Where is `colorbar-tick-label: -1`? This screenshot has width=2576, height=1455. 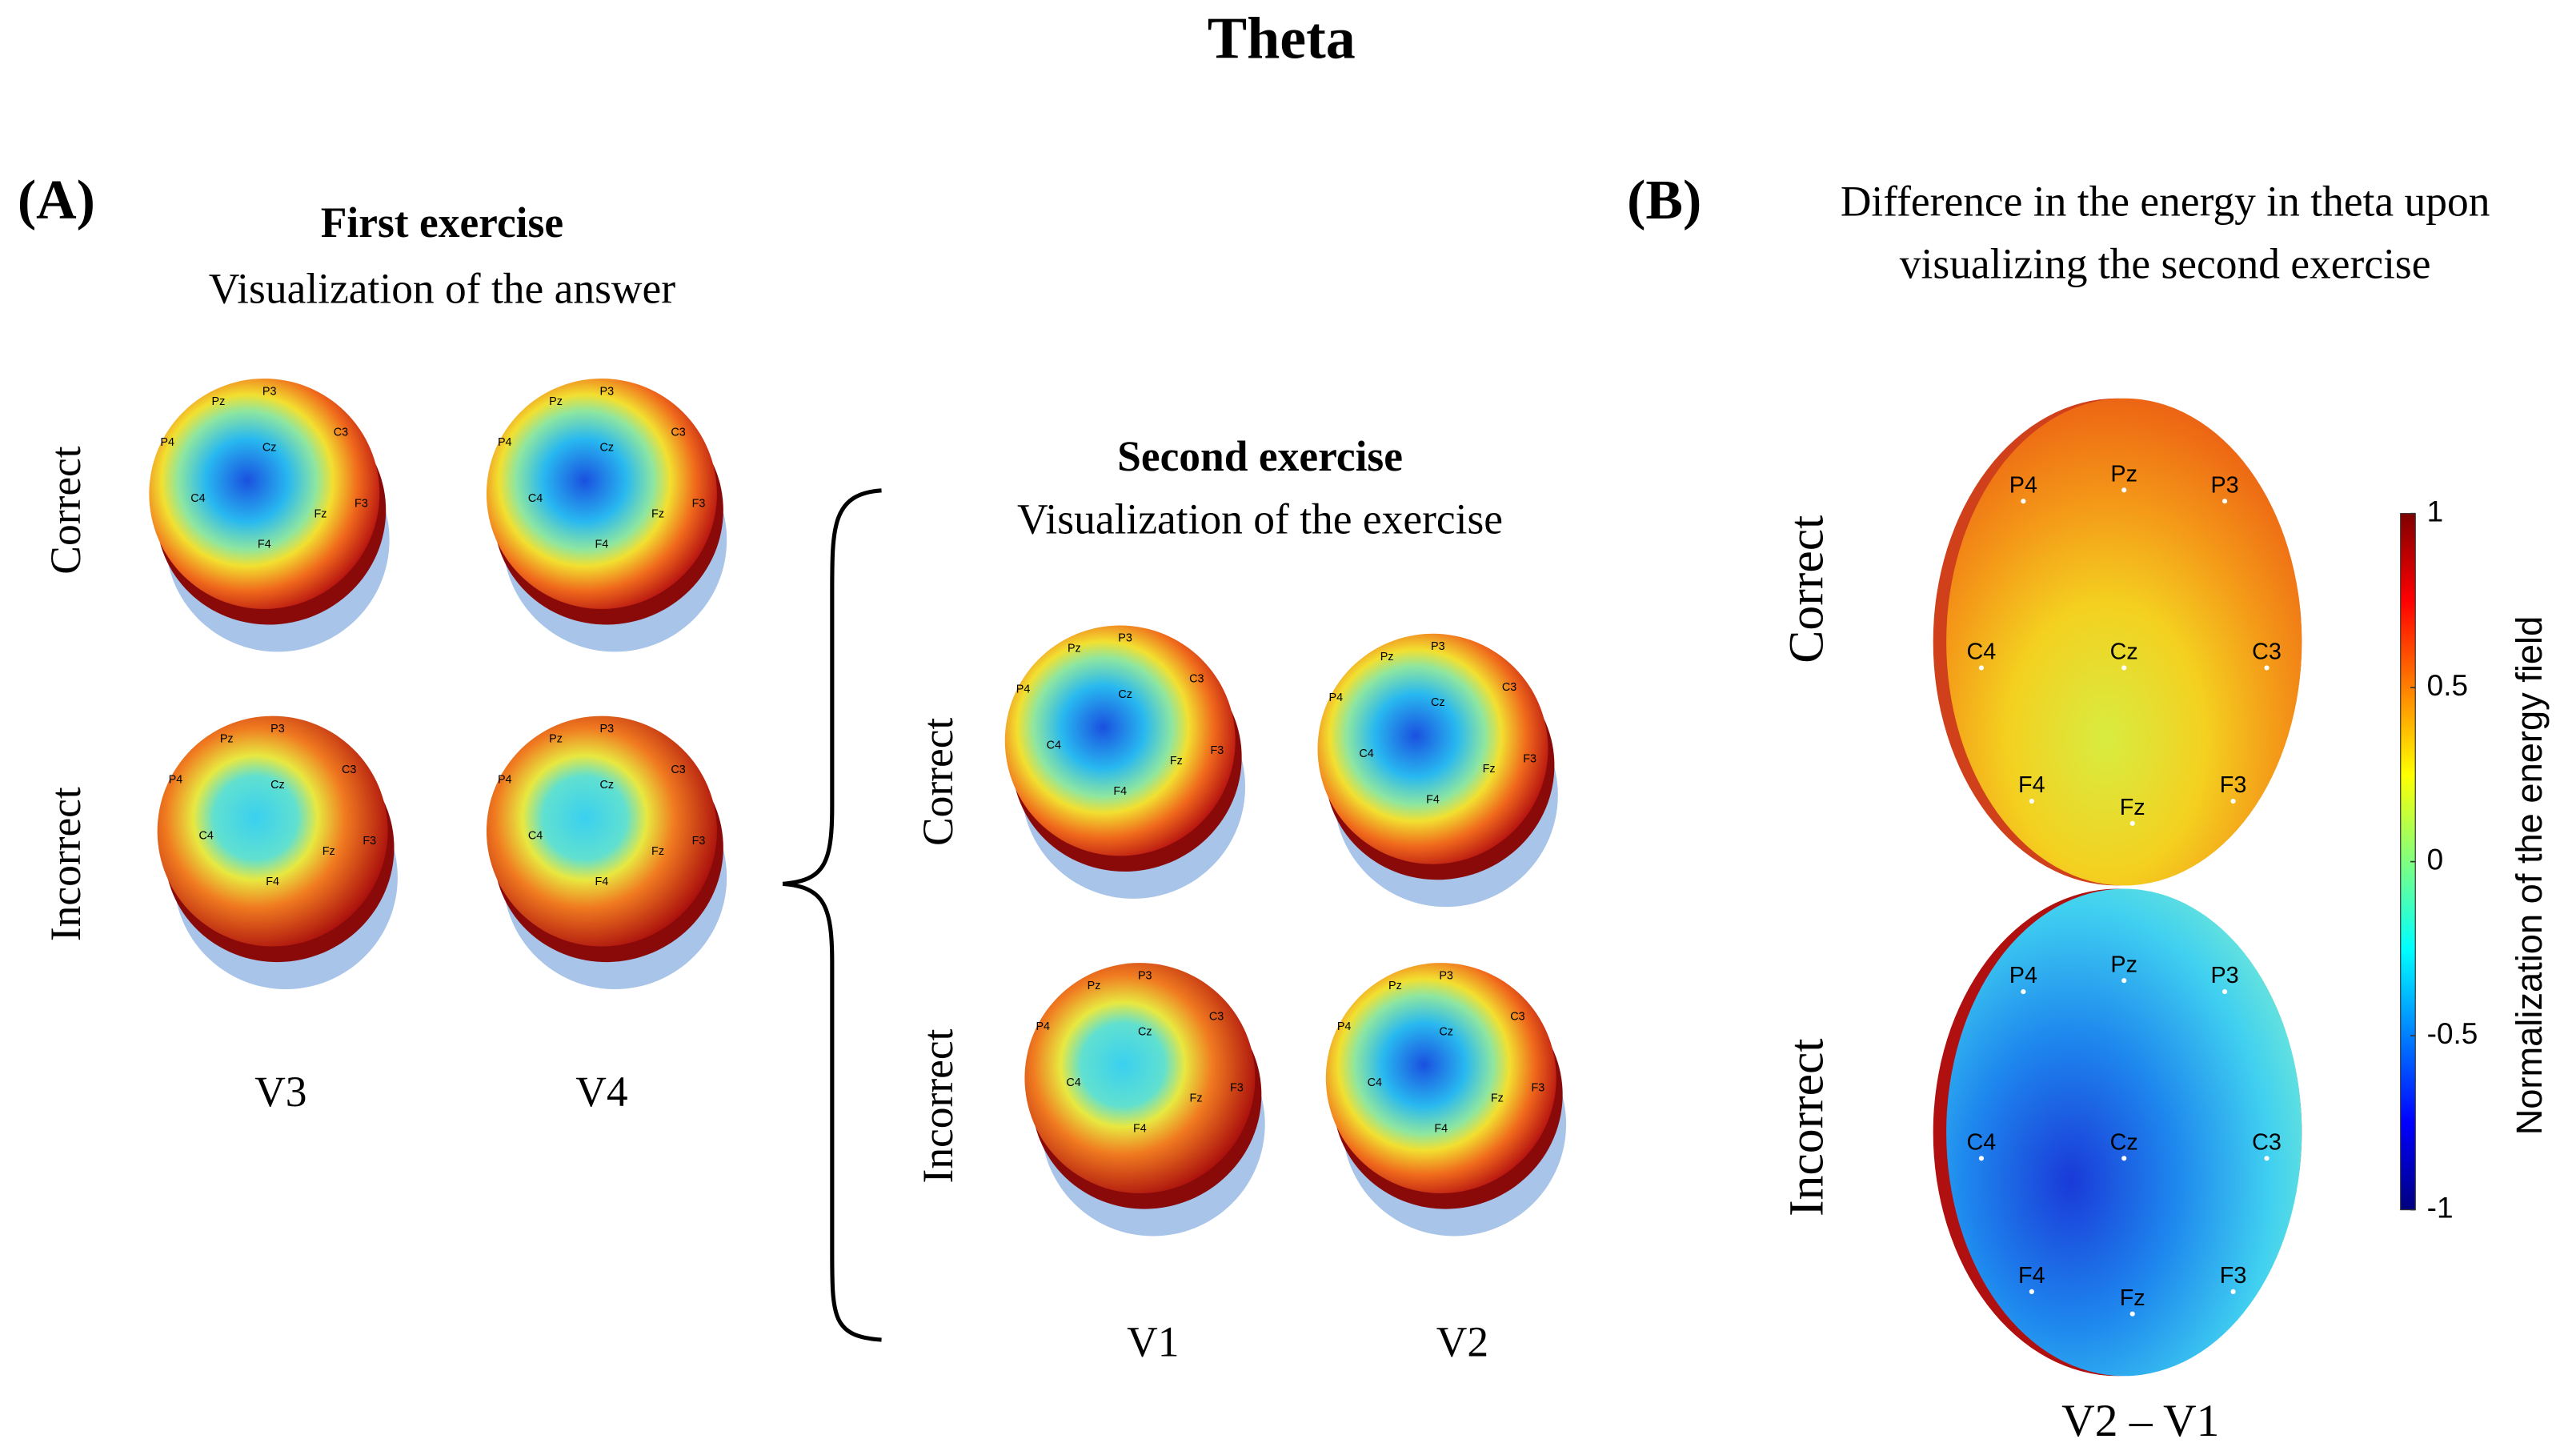 colorbar-tick-label: -1 is located at coordinates (2440, 1207).